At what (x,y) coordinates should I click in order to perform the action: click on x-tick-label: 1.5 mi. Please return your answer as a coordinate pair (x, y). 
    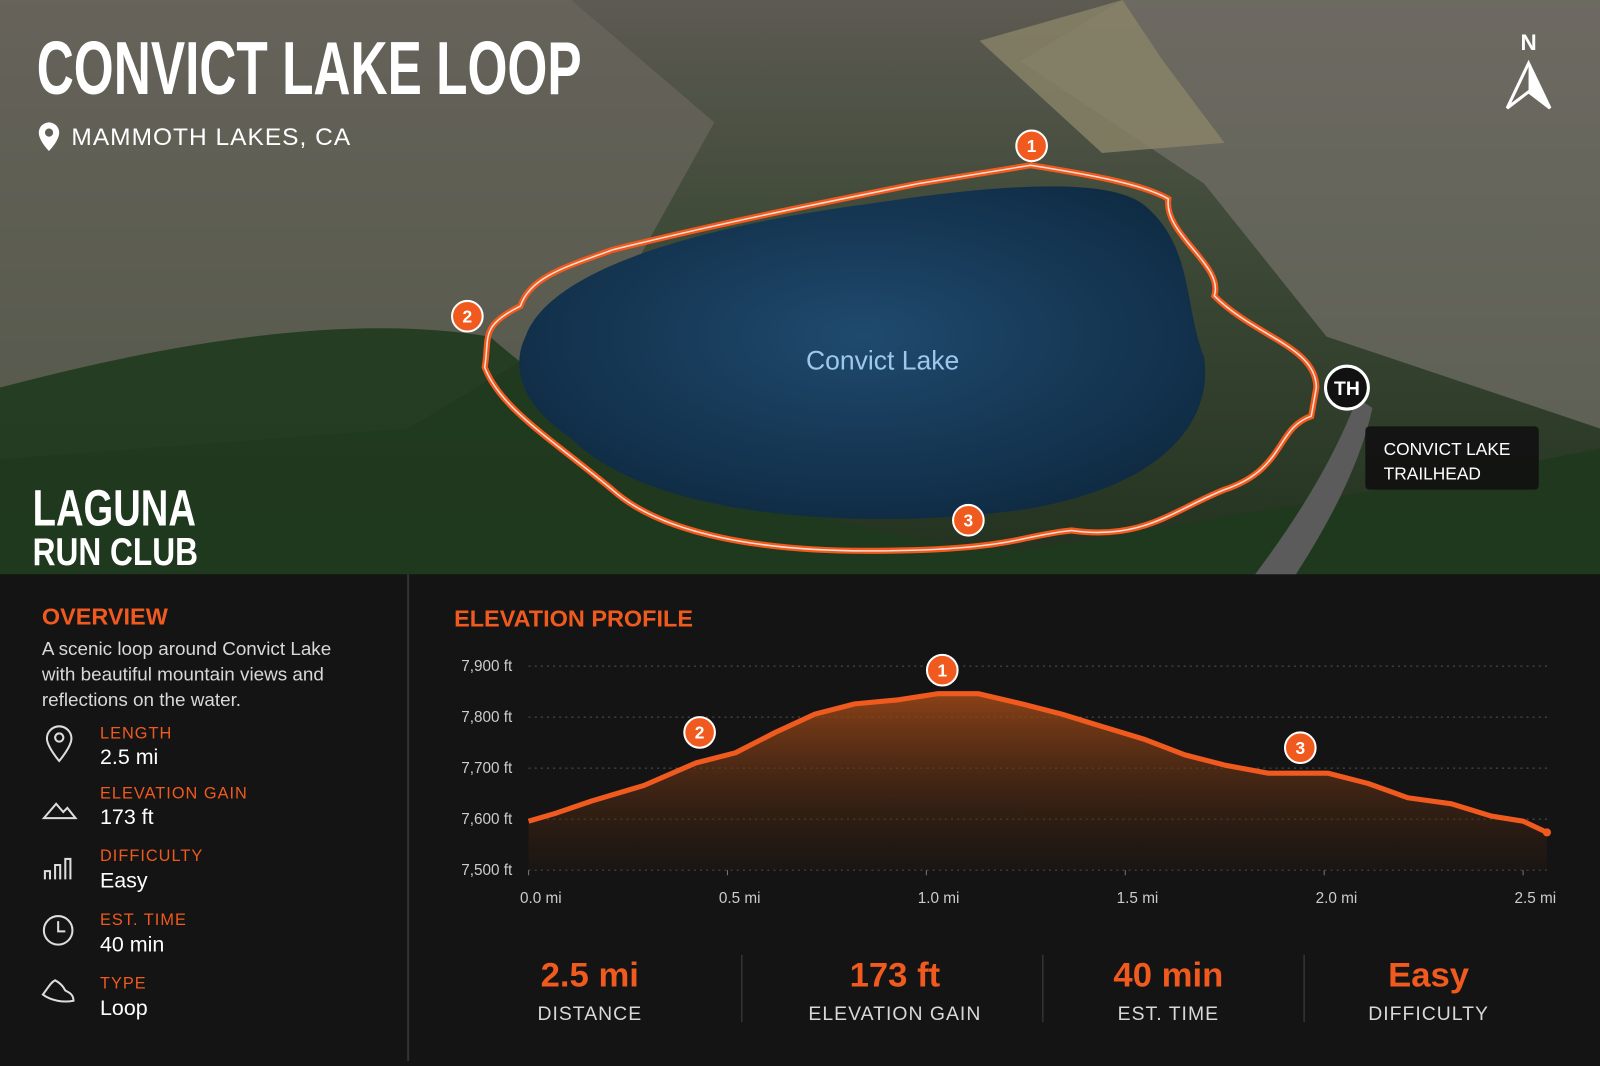
    Looking at the image, I should click on (1138, 898).